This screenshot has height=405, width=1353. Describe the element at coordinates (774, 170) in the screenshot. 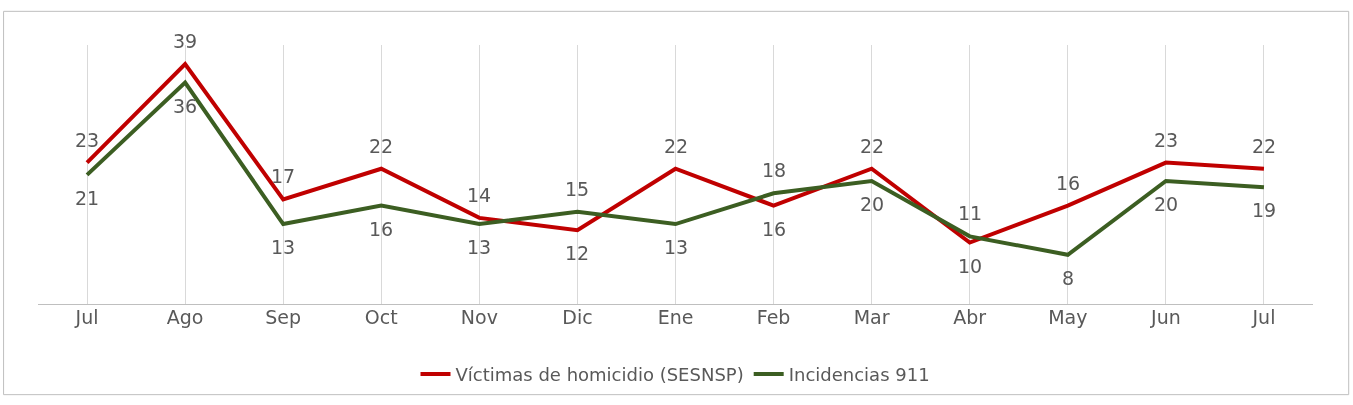

I see `data-label: 18` at that location.